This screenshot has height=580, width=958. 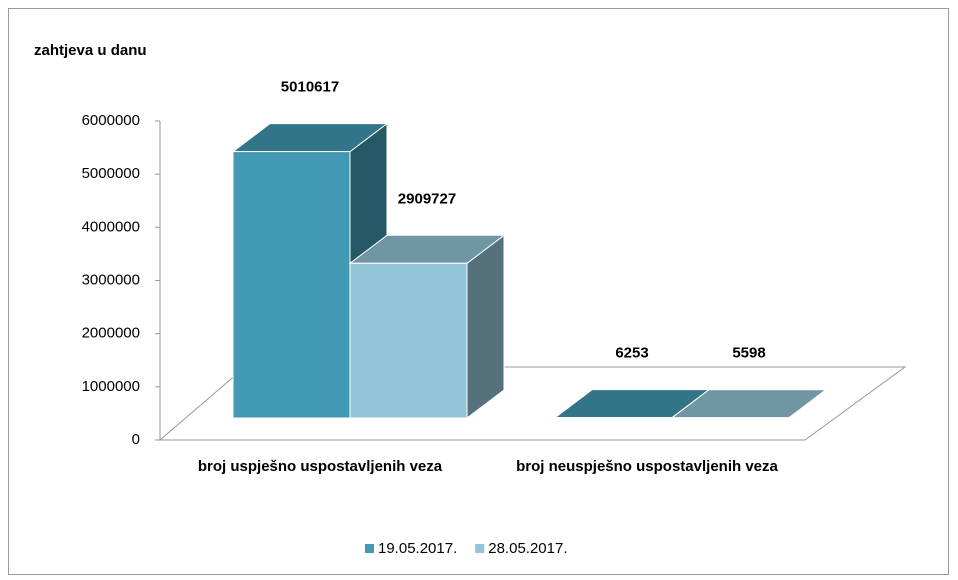 I want to click on legend-label: 19.05.2017., so click(x=417, y=548).